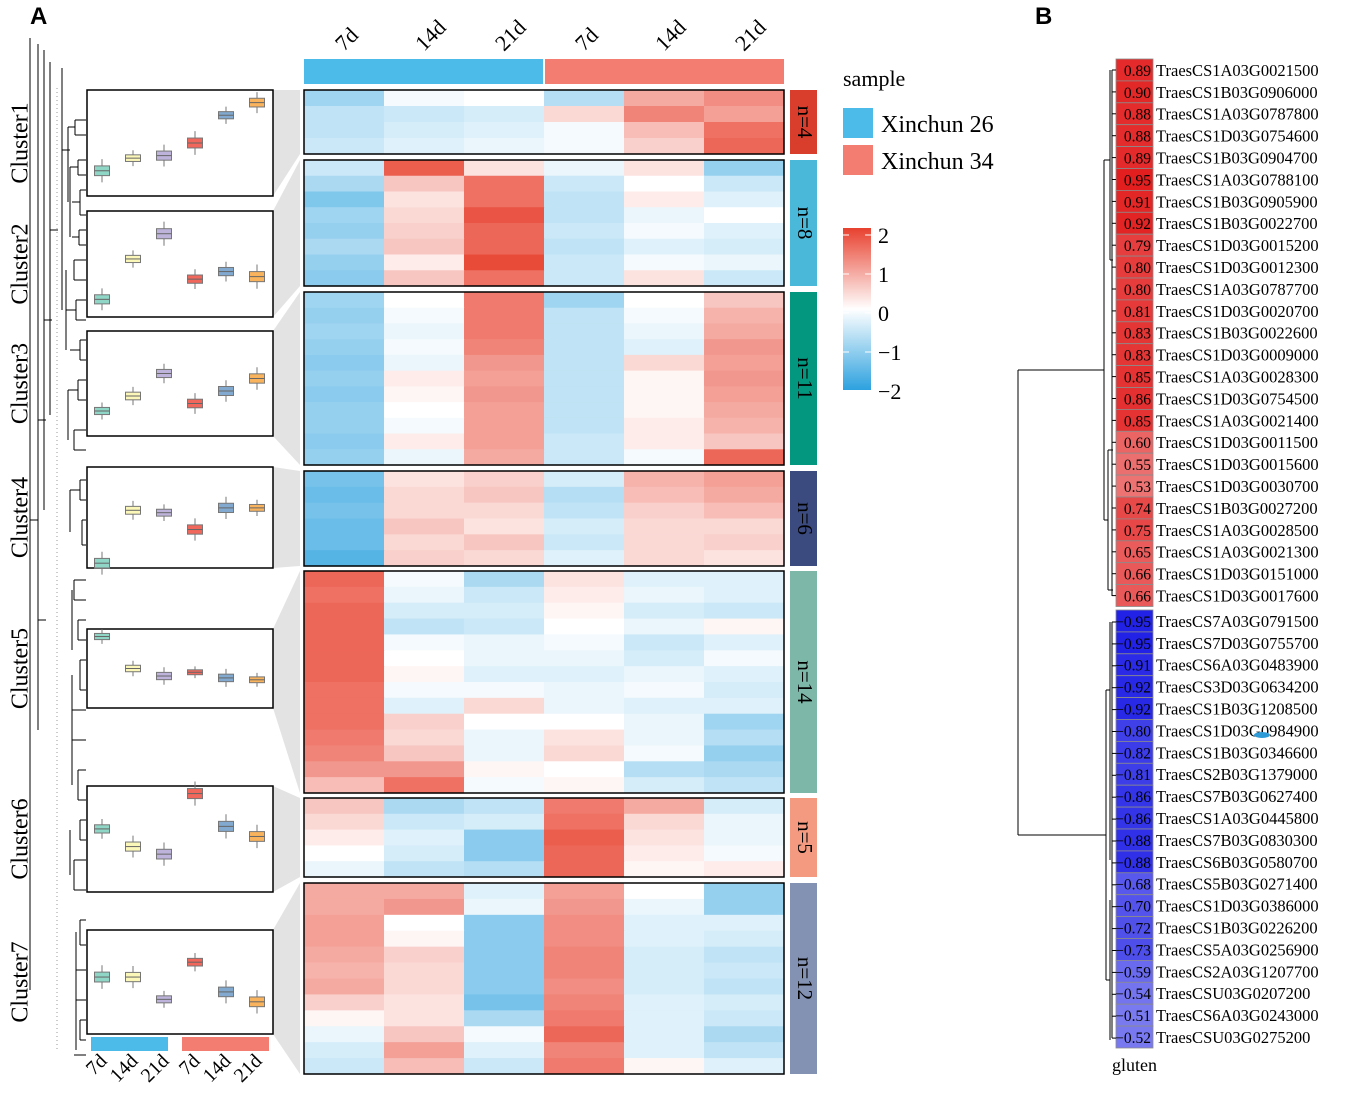  Describe the element at coordinates (1137, 553) in the screenshot. I see `correlation-value: 0.65` at that location.